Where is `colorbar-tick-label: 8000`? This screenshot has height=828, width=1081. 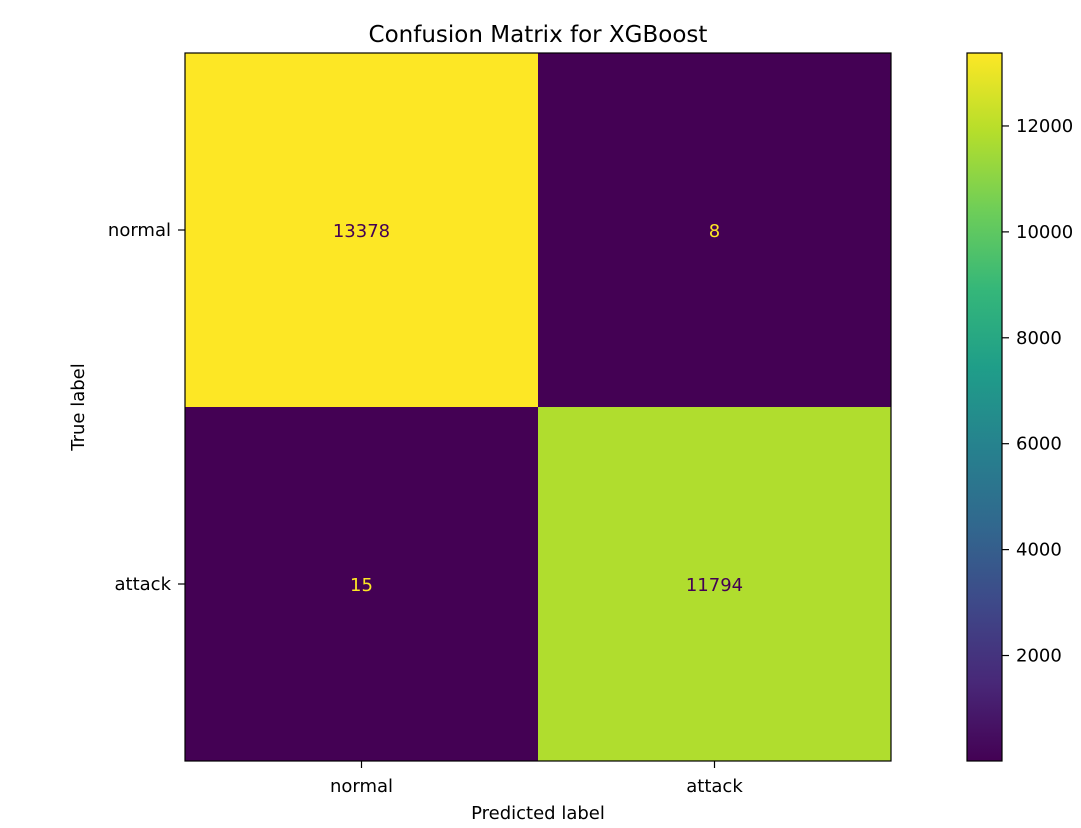
colorbar-tick-label: 8000 is located at coordinates (1039, 338).